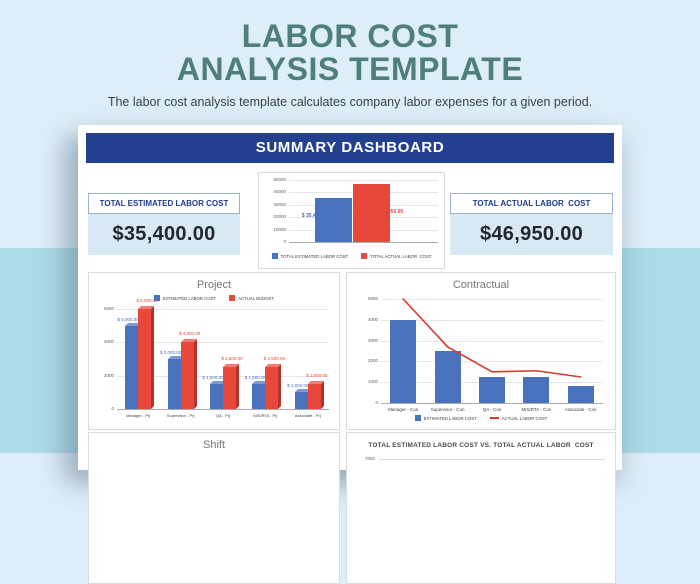  What do you see at coordinates (164, 203) in the screenshot?
I see `stat-total-estimated-label: TOTAL ESTIMATED LABOR COST` at bounding box center [164, 203].